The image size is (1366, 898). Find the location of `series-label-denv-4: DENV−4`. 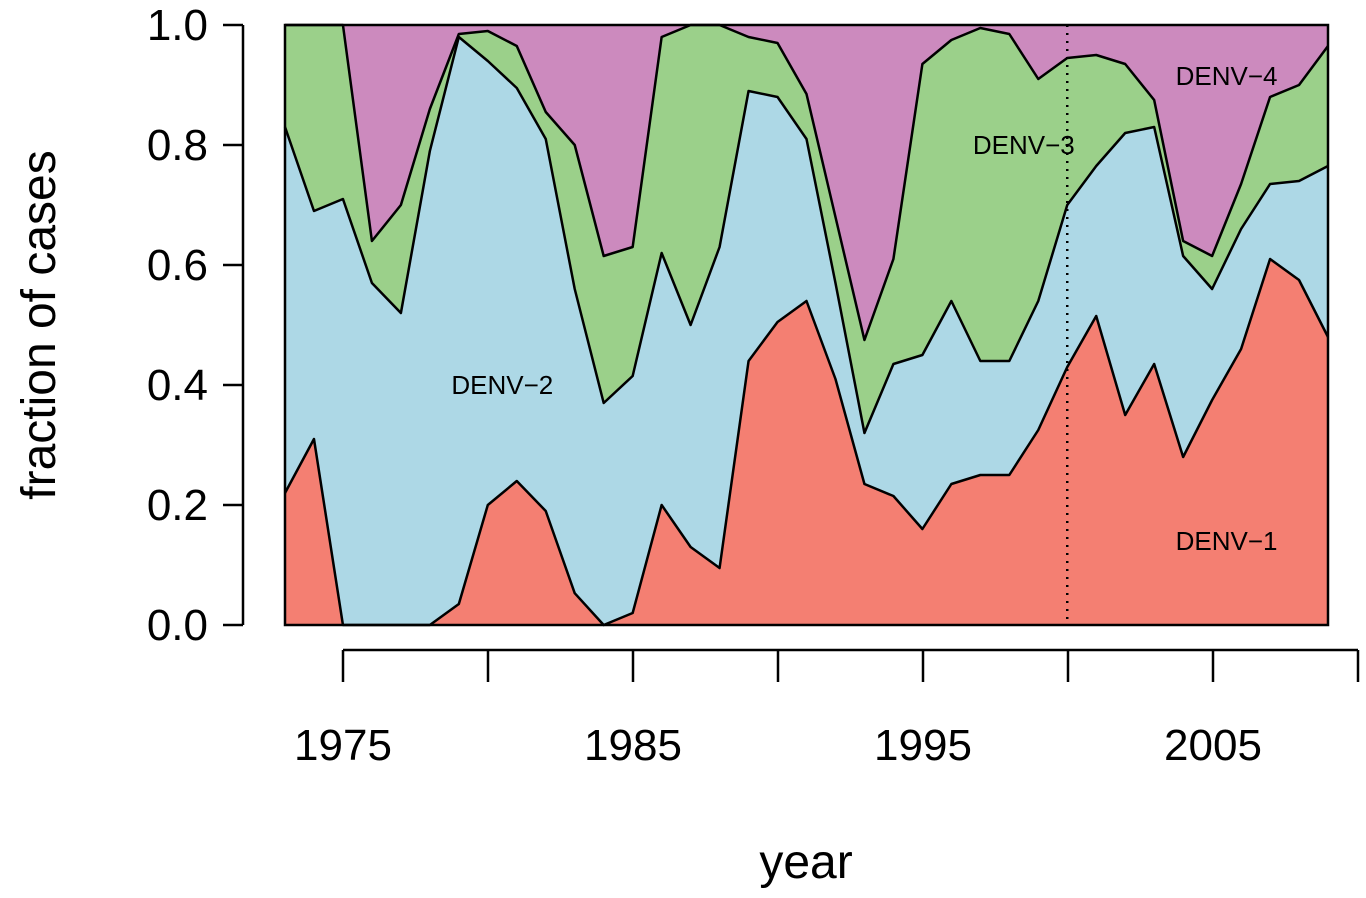

series-label-denv-4: DENV−4 is located at coordinates (1227, 76).